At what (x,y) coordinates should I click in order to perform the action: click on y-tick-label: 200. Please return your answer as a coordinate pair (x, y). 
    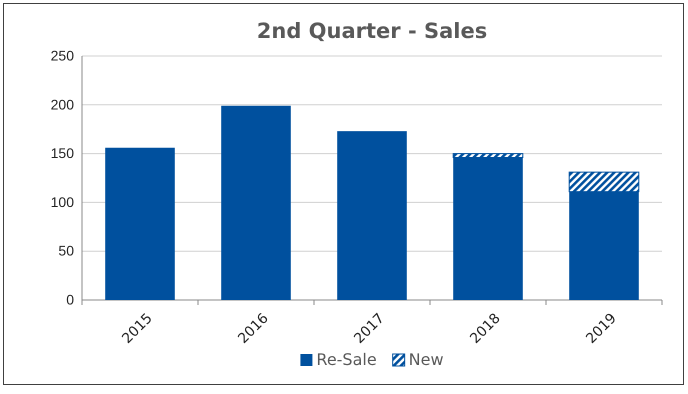
    Looking at the image, I should click on (62, 104).